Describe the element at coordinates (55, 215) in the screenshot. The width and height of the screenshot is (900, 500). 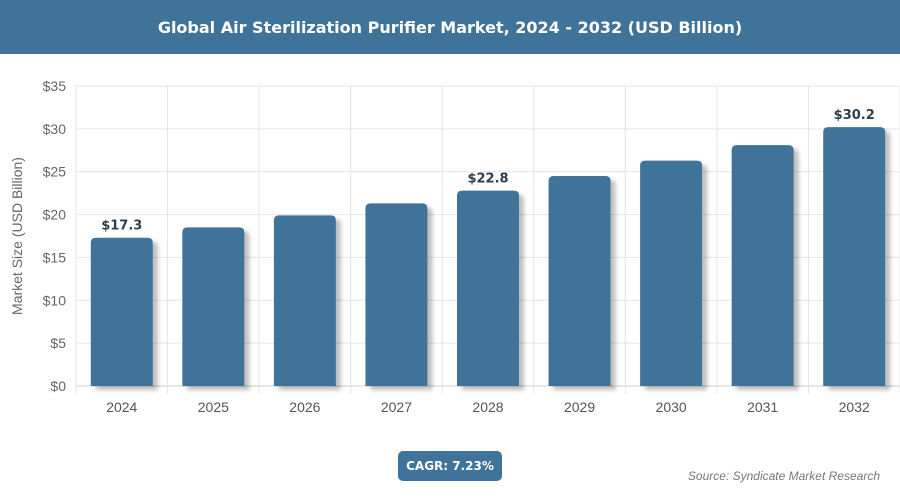
I see `y-tick-label: $20` at that location.